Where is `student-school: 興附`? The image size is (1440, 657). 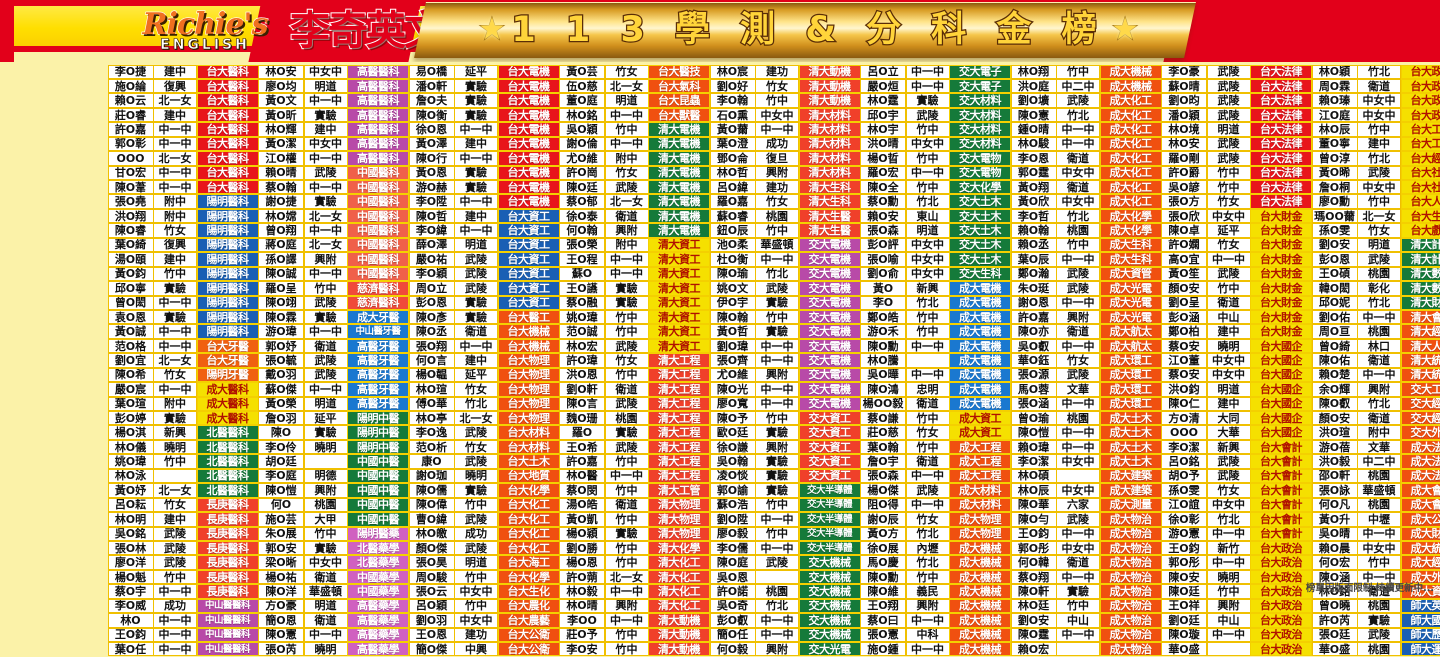
student-school: 興附 is located at coordinates (777, 447).